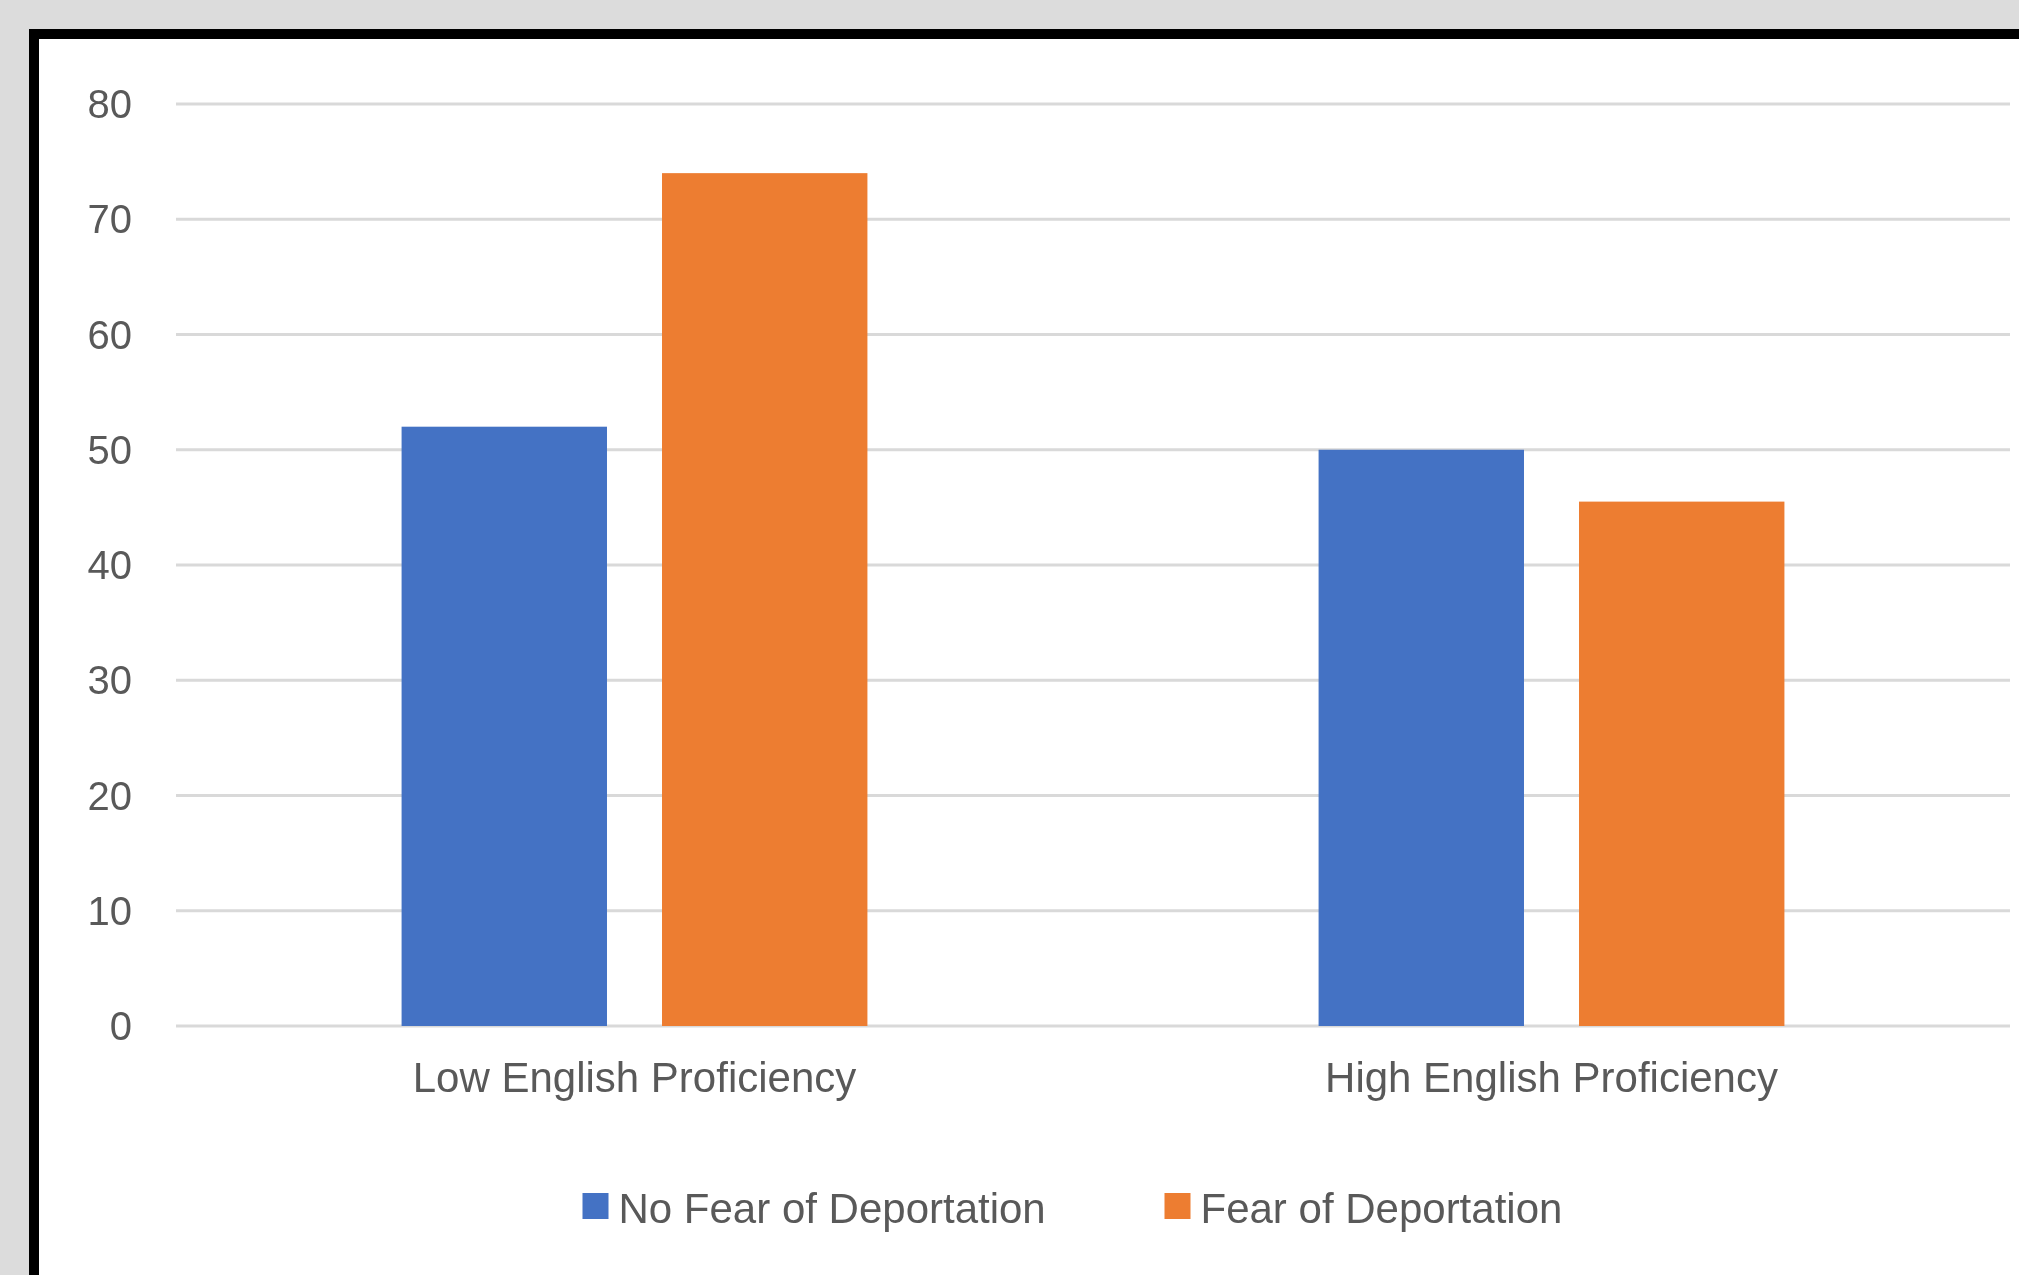 The image size is (2019, 1275). I want to click on y-tick-label: 10, so click(109, 910).